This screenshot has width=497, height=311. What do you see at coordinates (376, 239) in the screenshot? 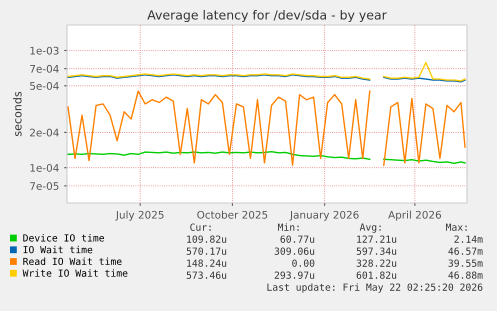
I see `text: 127.21u` at bounding box center [376, 239].